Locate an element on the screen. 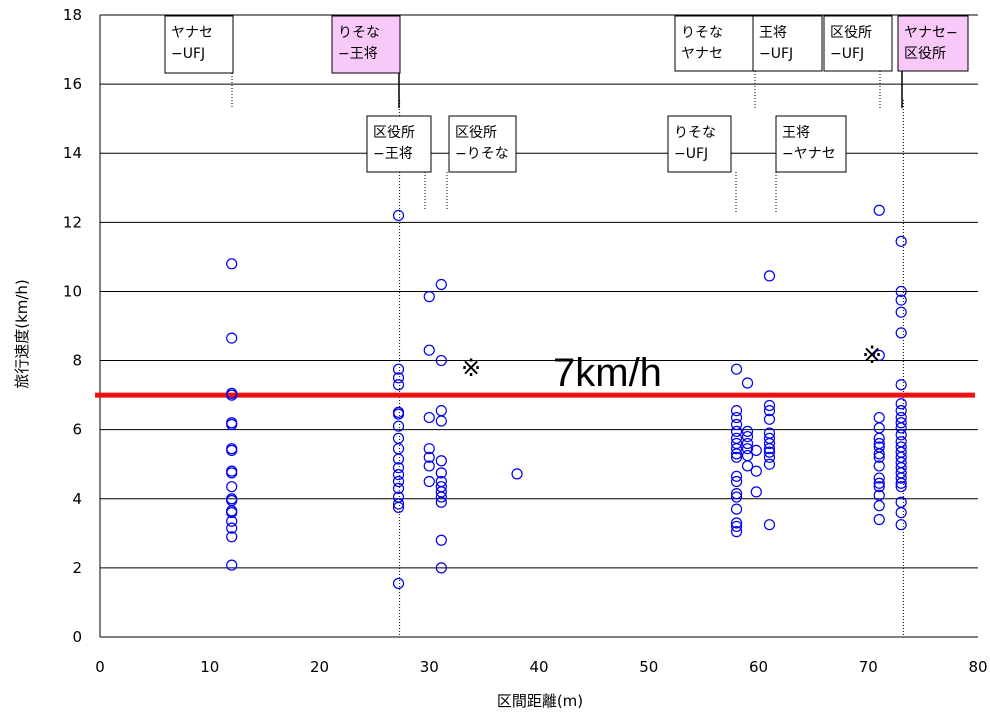 The image size is (990, 713). y-tick-label: 12 is located at coordinates (72, 222).